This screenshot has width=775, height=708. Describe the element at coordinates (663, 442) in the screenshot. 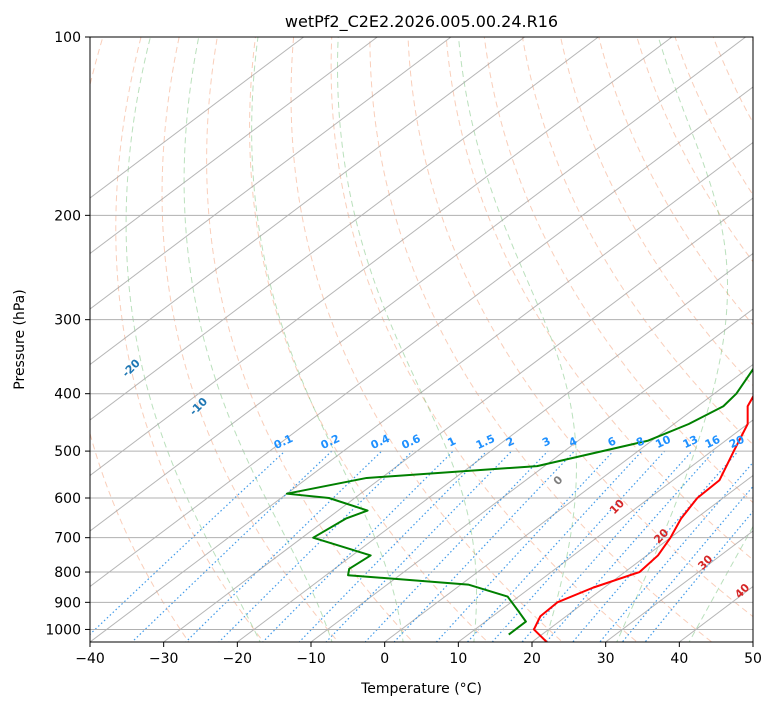

I see `mixing-ratio-label: 10` at that location.